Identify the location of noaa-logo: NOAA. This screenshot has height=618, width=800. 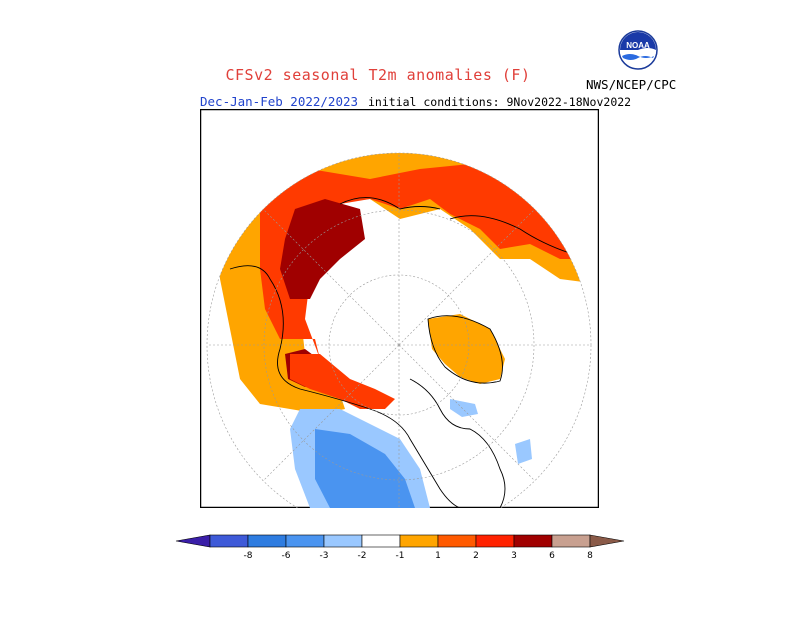
(638, 50).